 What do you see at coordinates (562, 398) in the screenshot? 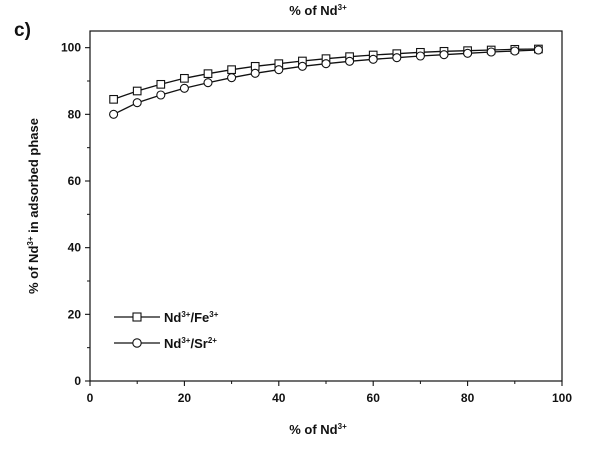
I see `x-tick-label: 100` at bounding box center [562, 398].